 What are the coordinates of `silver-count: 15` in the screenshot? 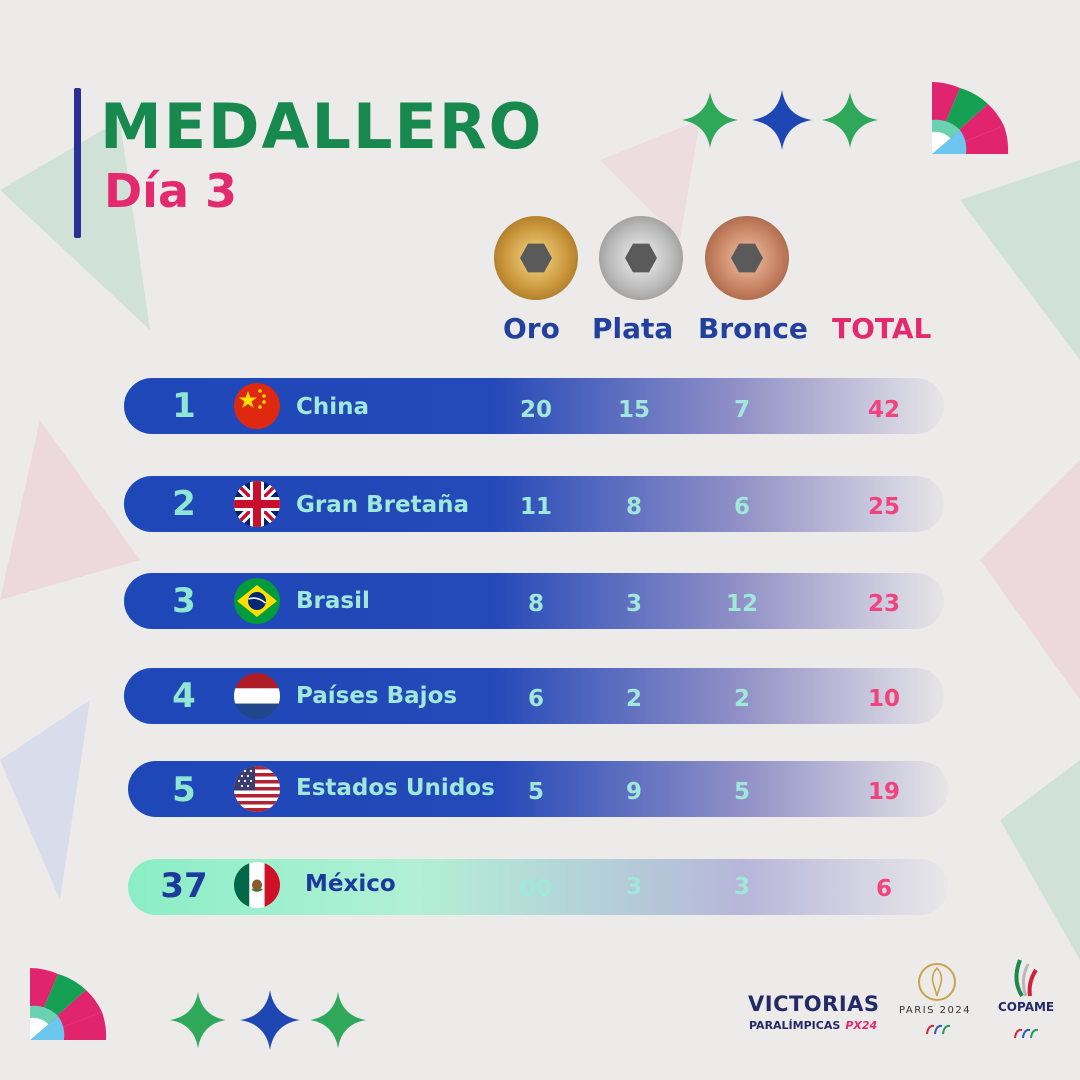 It's located at (633, 410).